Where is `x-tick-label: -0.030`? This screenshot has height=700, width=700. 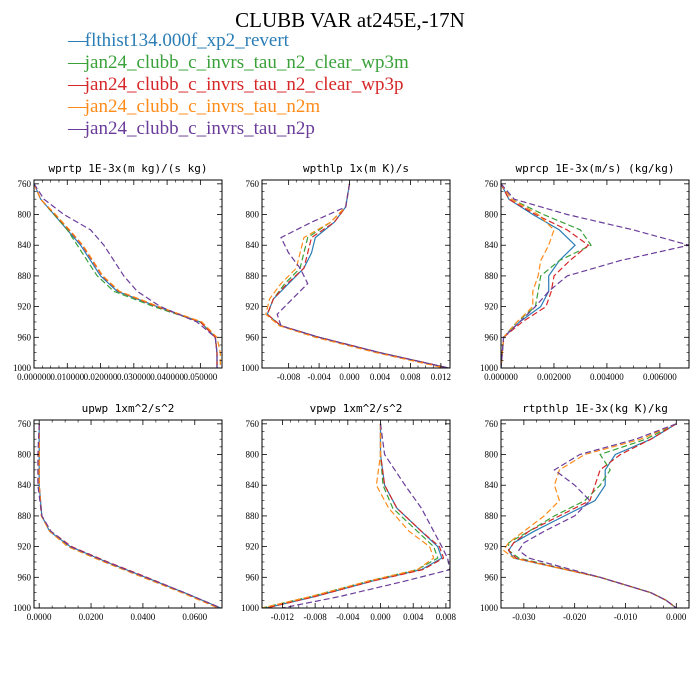
x-tick-label: -0.030 is located at coordinates (524, 617).